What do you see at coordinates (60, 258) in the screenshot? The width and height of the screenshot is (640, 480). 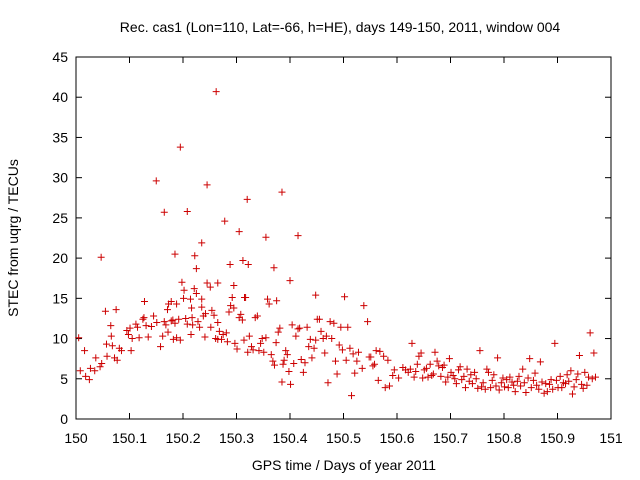 I see `y-tick-label: 20` at bounding box center [60, 258].